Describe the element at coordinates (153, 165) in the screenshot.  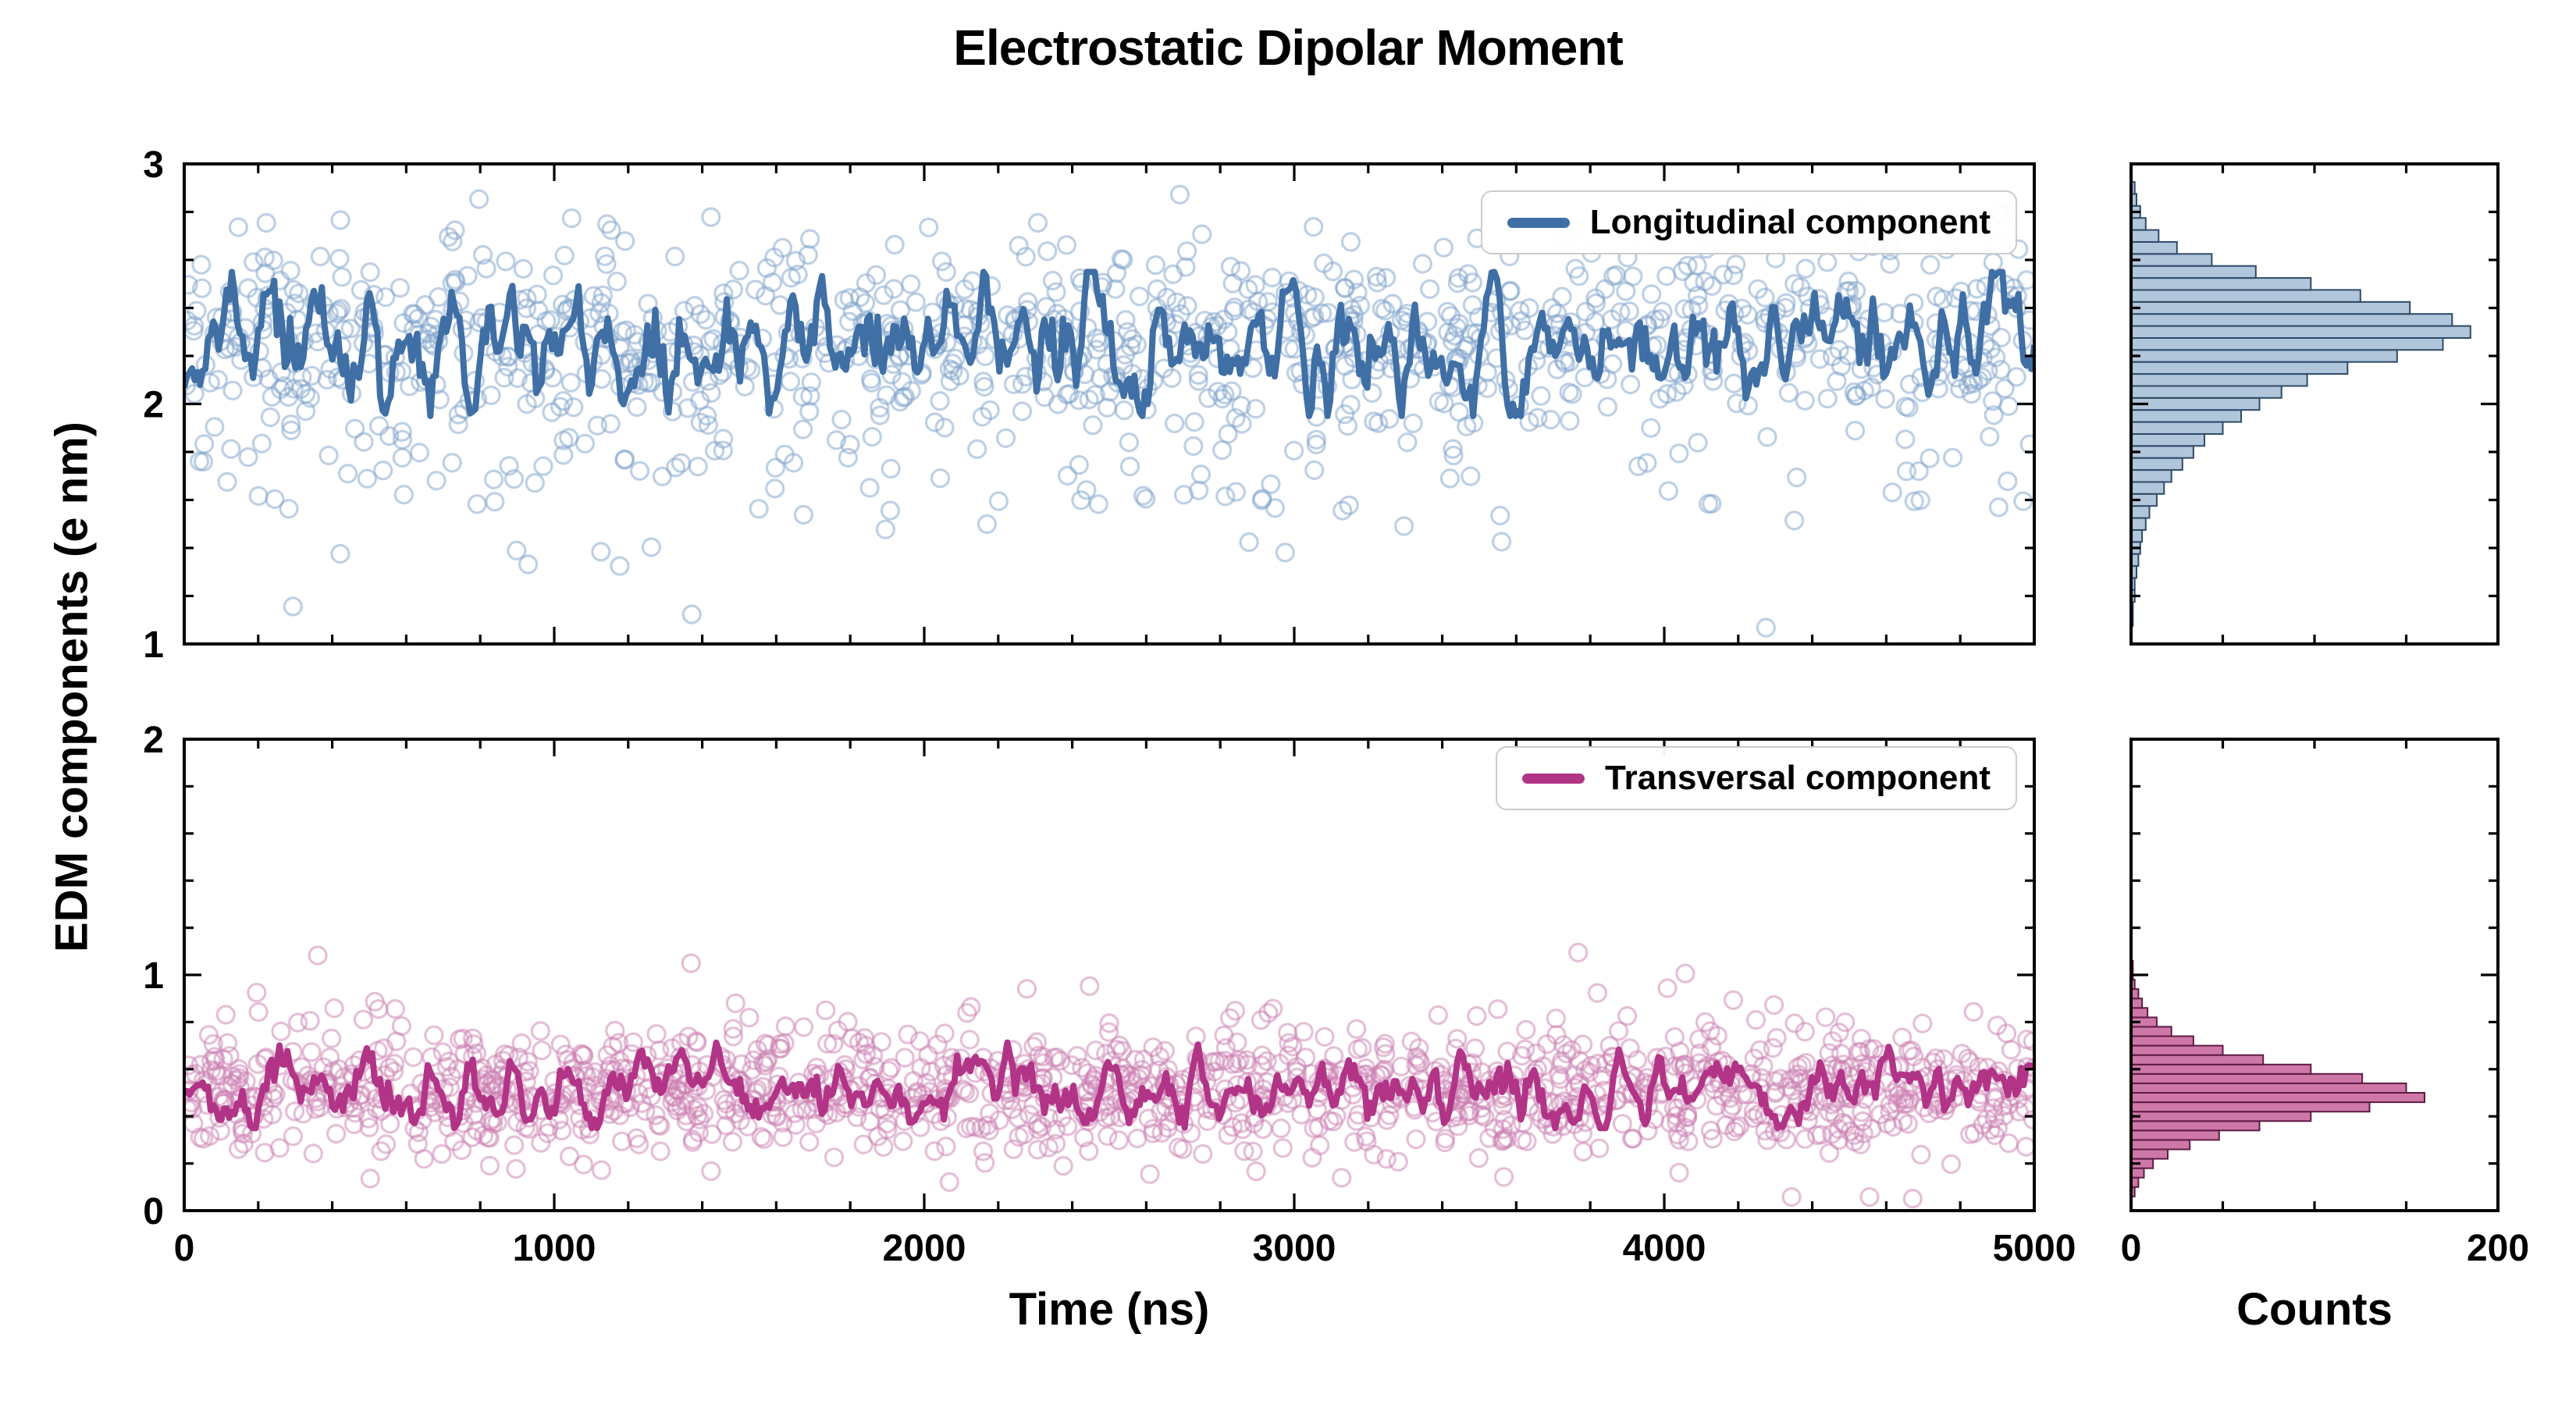
I see `svg-text: 3` at that location.